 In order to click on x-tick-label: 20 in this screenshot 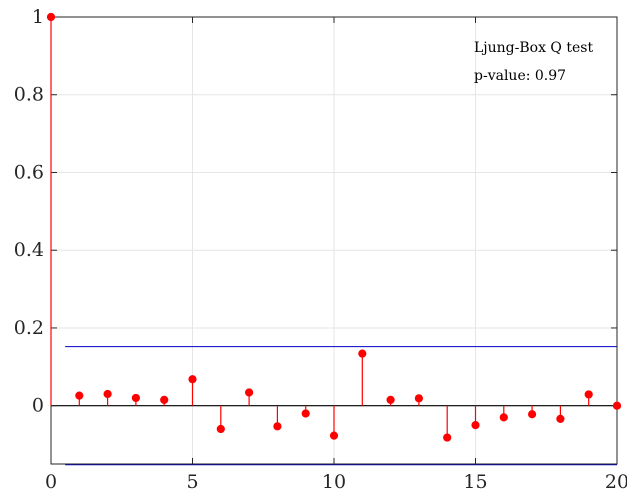, I will do `click(616, 482)`.